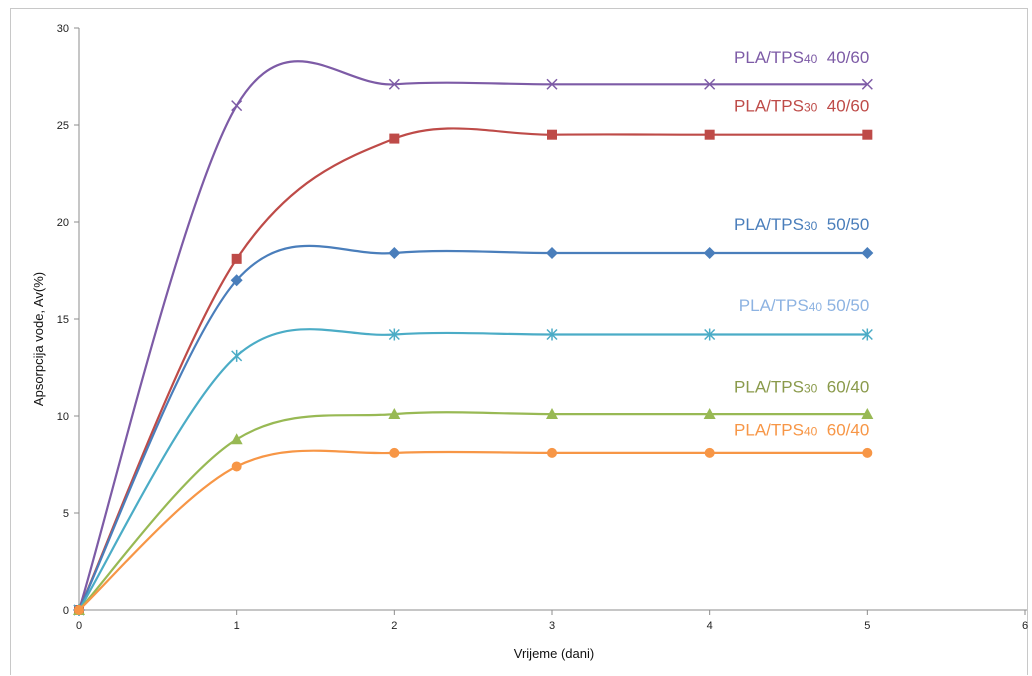 The image size is (1032, 676). What do you see at coordinates (66, 514) in the screenshot?
I see `y-tick-label: 5` at bounding box center [66, 514].